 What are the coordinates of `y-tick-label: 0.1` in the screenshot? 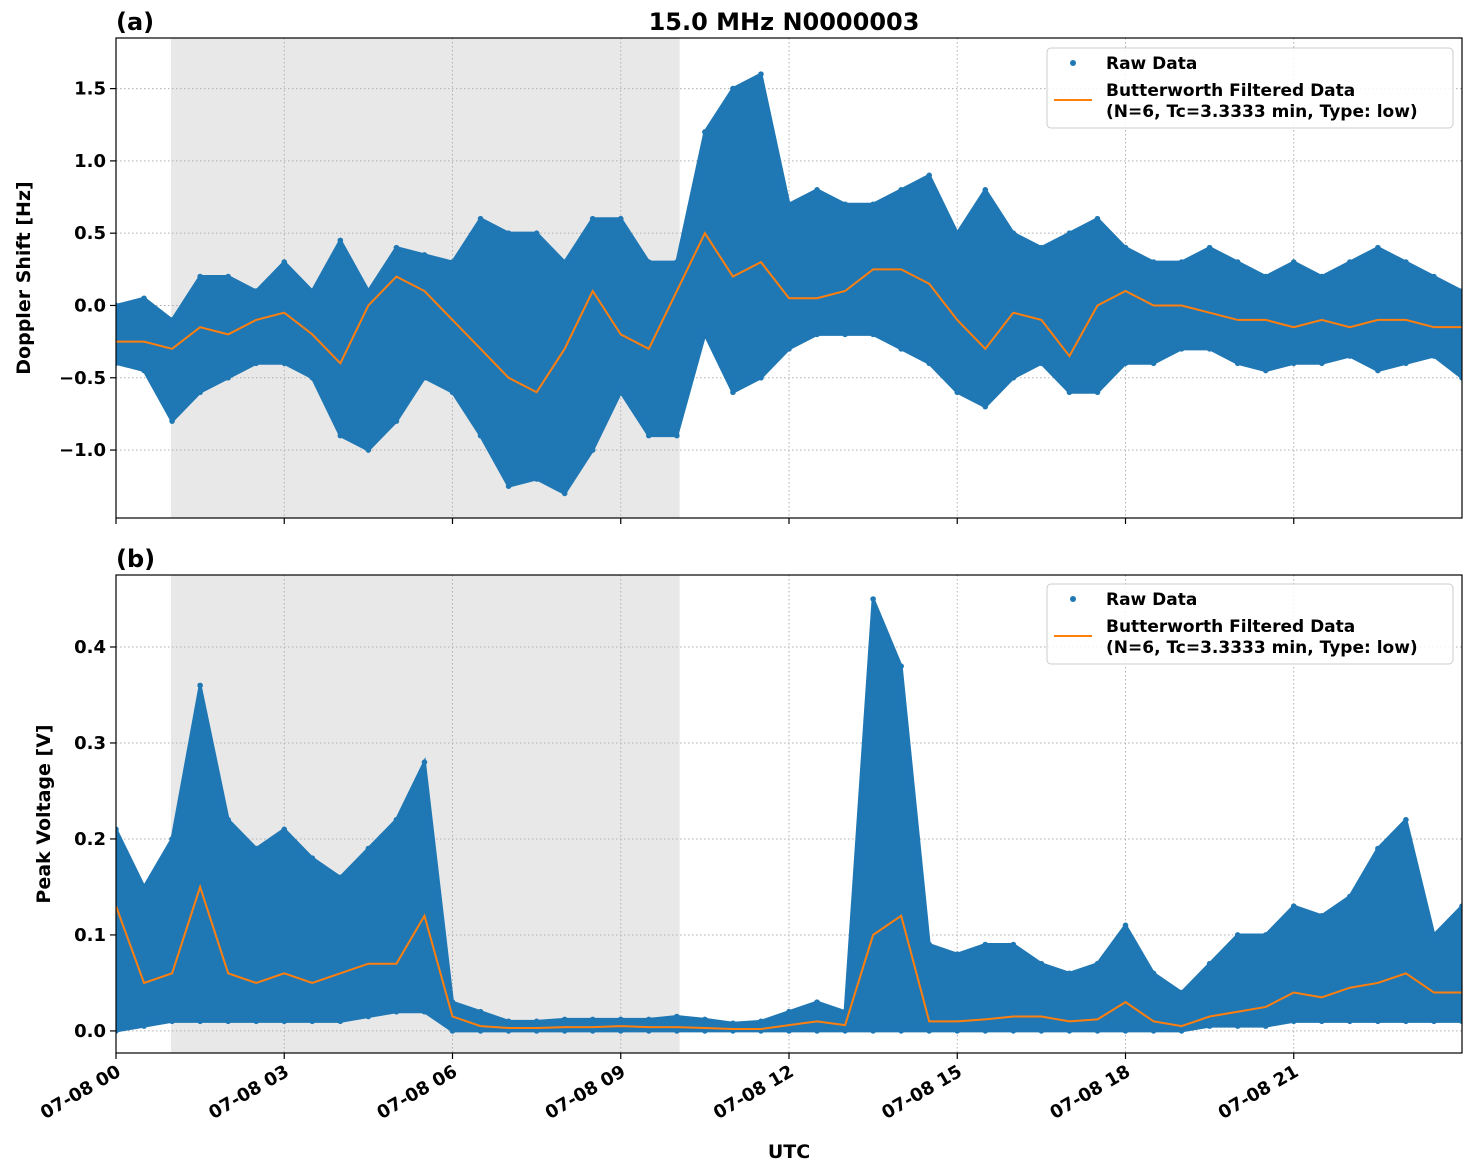 It's located at (90, 935).